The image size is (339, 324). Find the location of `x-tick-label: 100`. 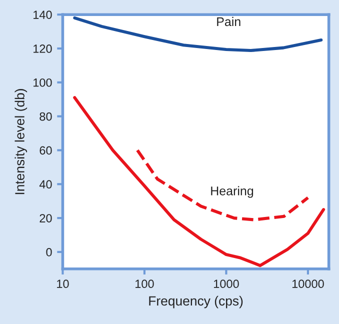

x-tick-label: 100 is located at coordinates (145, 284).